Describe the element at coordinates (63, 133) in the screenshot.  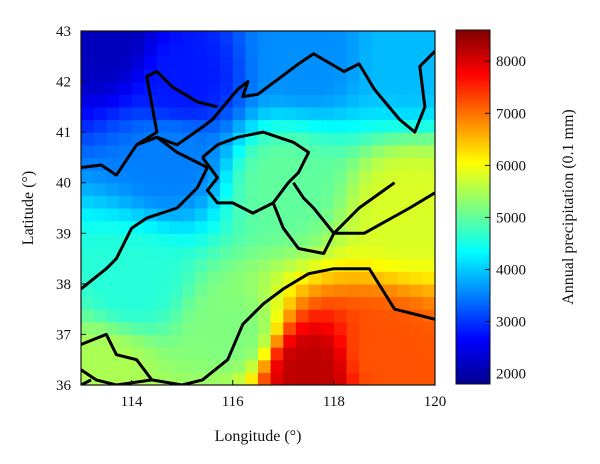
I see `y-tick-label: 41` at that location.